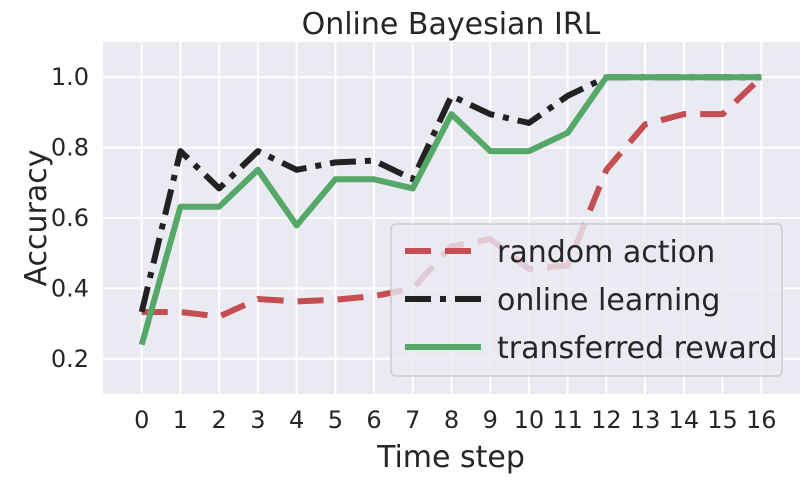  I want to click on x-tick-label: 12, so click(606, 420).